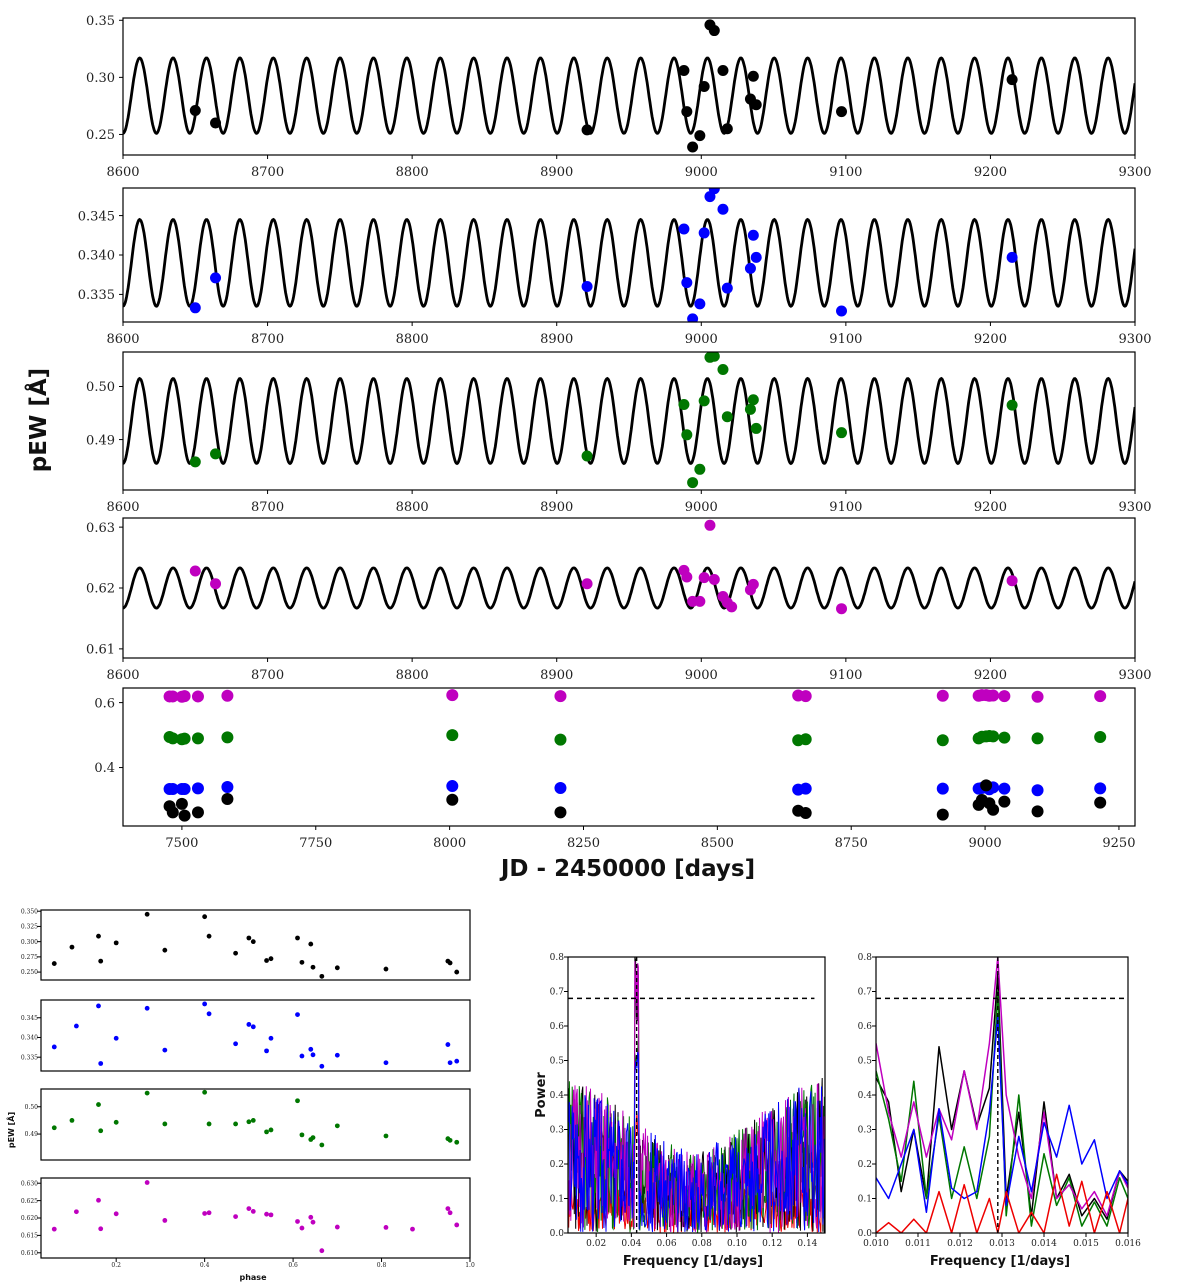 The width and height of the screenshot is (1200, 1284). Describe the element at coordinates (253, 1277) in the screenshot. I see `phase-x-axis-label: phase` at that location.